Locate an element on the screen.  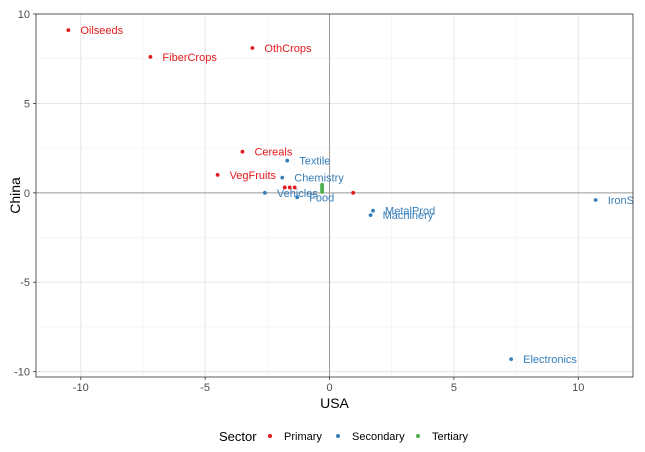
y-axis-title: China is located at coordinates (15, 195).